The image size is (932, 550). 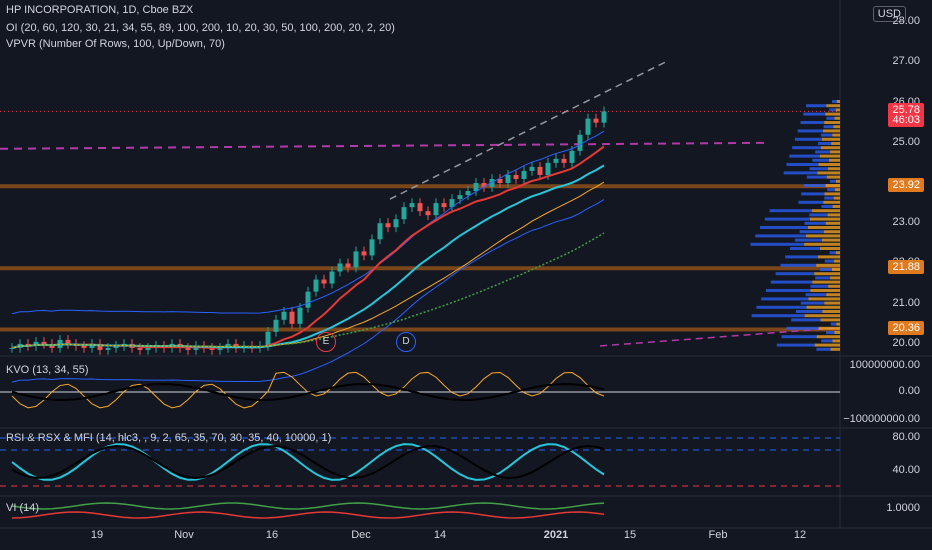 What do you see at coordinates (100, 10) in the screenshot?
I see `symbol-title: HP INCORPORATION, 1D, Cboe BZX` at bounding box center [100, 10].